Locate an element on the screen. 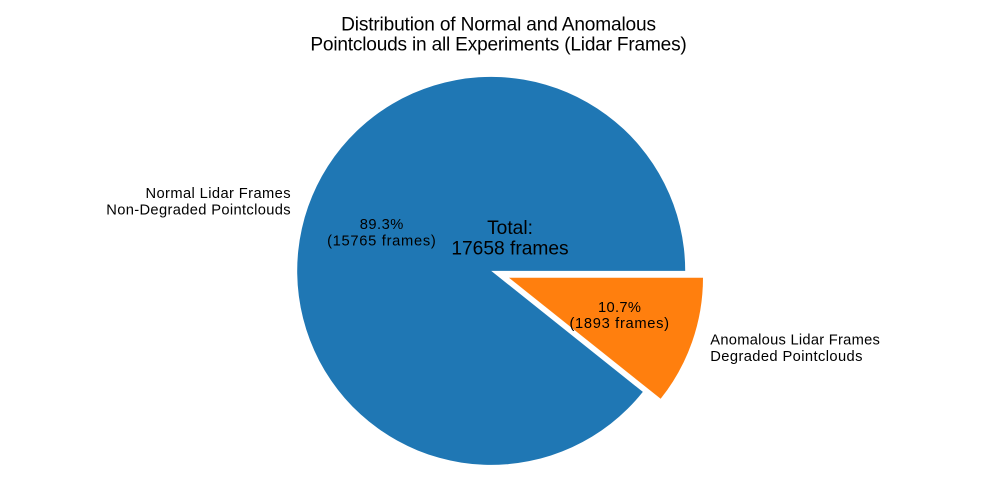  svg-text: 17658 frames is located at coordinates (509, 249).